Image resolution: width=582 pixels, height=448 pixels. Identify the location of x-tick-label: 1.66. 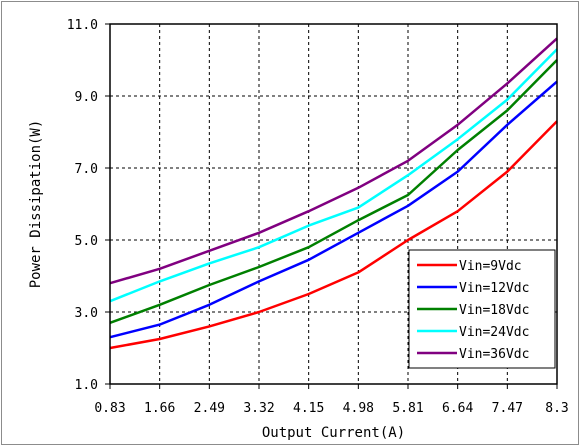
(159, 408).